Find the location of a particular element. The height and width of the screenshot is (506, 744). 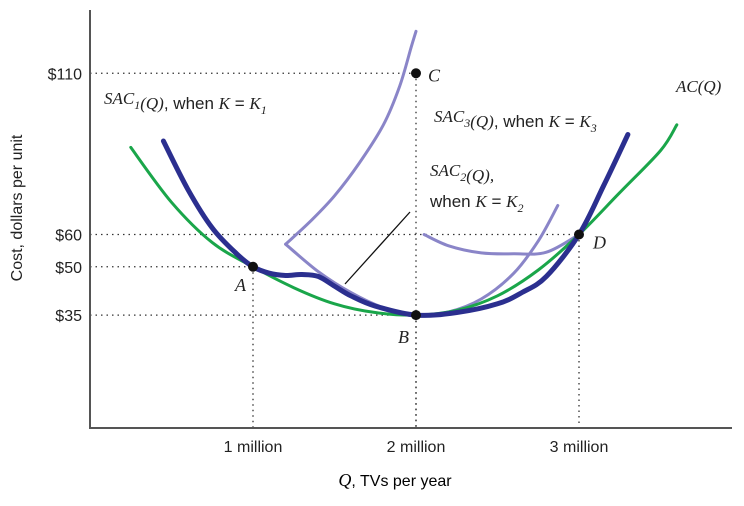

point-d-marker is located at coordinates (579, 234).